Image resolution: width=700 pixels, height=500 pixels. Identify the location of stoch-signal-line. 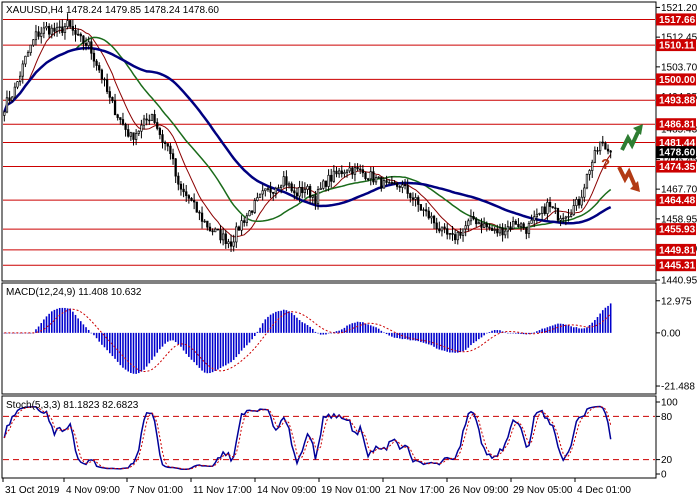
(307, 438).